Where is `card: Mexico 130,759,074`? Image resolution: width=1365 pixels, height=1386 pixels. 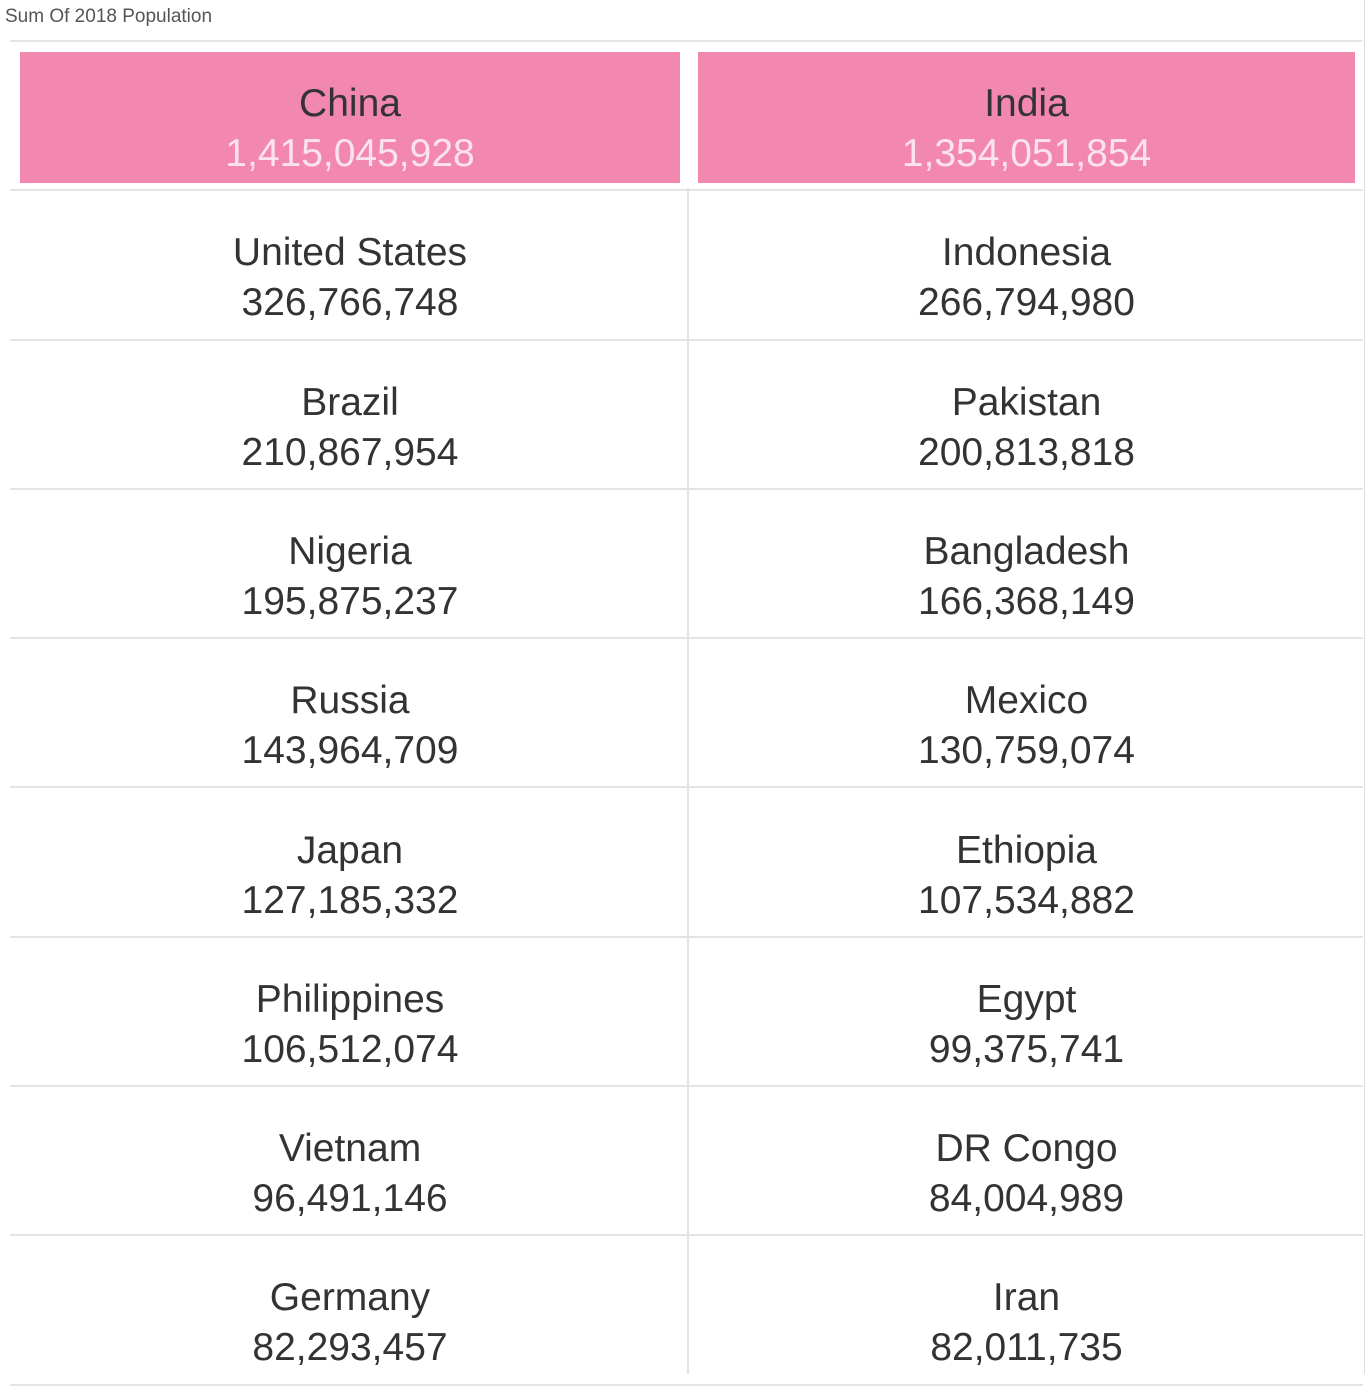 card: Mexico 130,759,074 is located at coordinates (1025, 714).